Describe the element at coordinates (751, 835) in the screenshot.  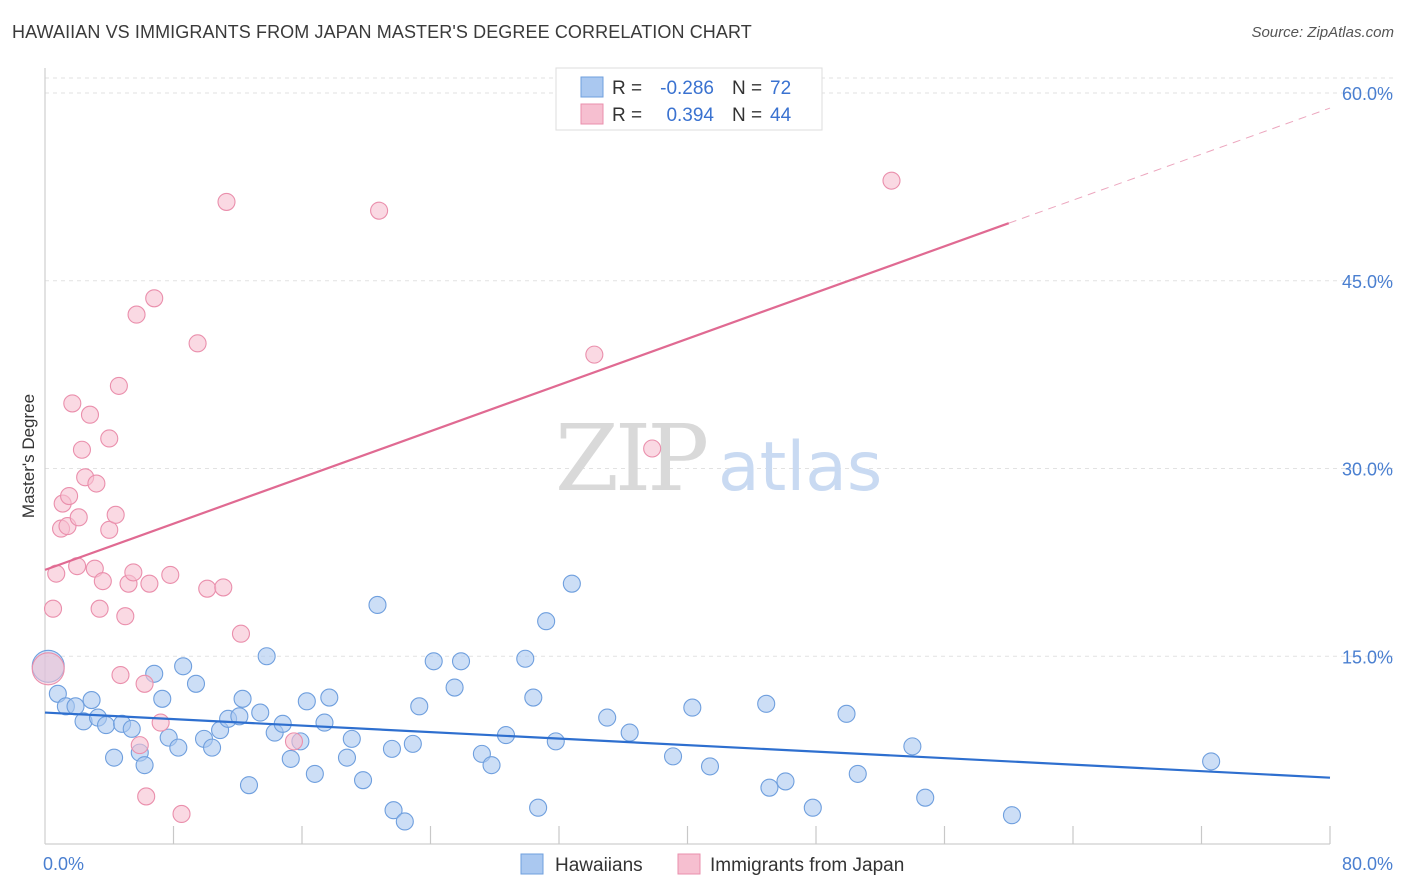
I see `x-ticks` at that location.